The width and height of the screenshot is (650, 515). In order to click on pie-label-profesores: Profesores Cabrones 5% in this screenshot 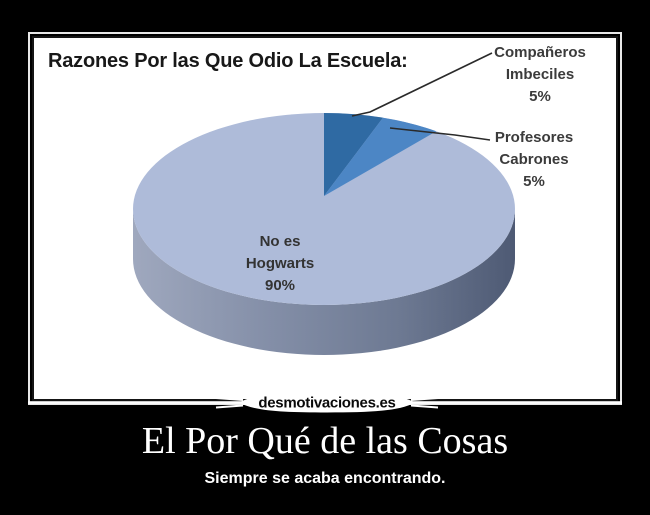, I will do `click(534, 160)`.